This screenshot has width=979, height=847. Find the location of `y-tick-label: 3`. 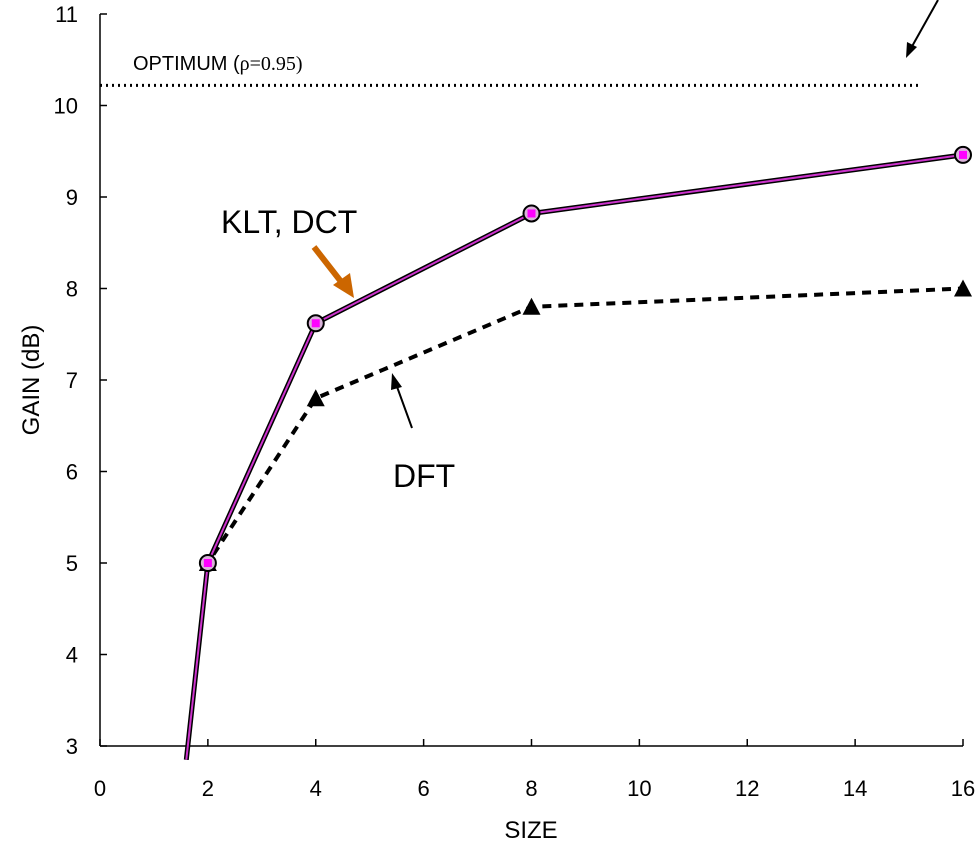

y-tick-label: 3 is located at coordinates (72, 746).